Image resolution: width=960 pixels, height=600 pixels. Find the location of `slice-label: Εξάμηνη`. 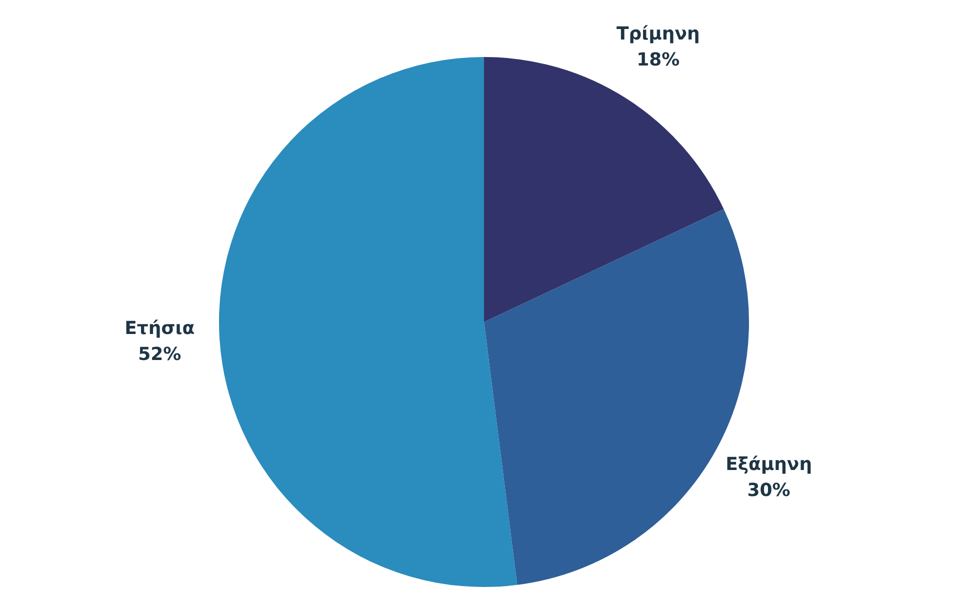

slice-label: Εξάμηνη is located at coordinates (769, 465).